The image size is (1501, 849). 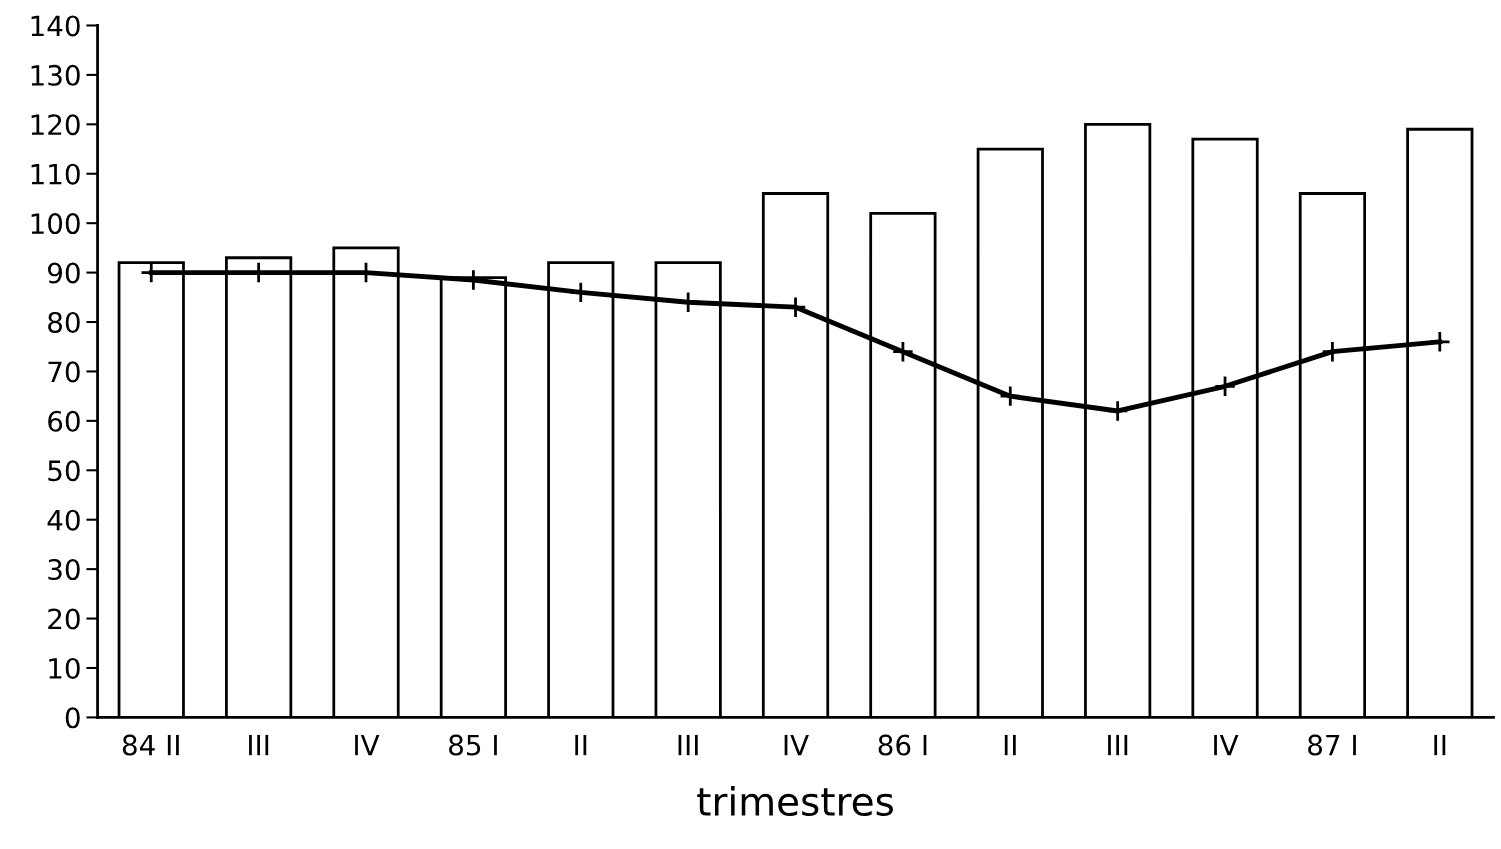 I want to click on y-tick-label: 30, so click(x=64, y=570).